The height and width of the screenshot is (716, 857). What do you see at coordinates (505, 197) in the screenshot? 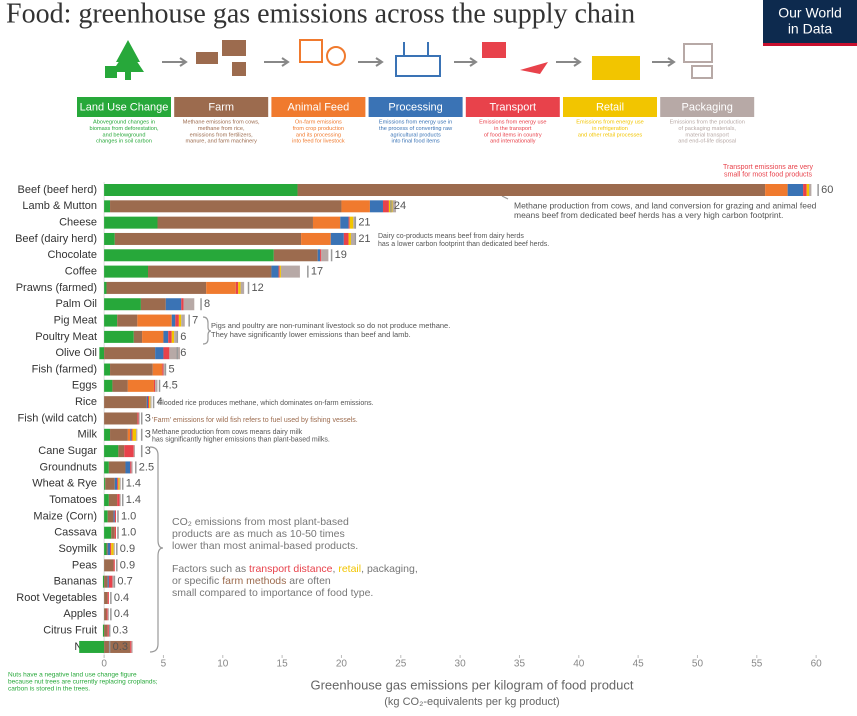
I see `annotation-arrow` at bounding box center [505, 197].